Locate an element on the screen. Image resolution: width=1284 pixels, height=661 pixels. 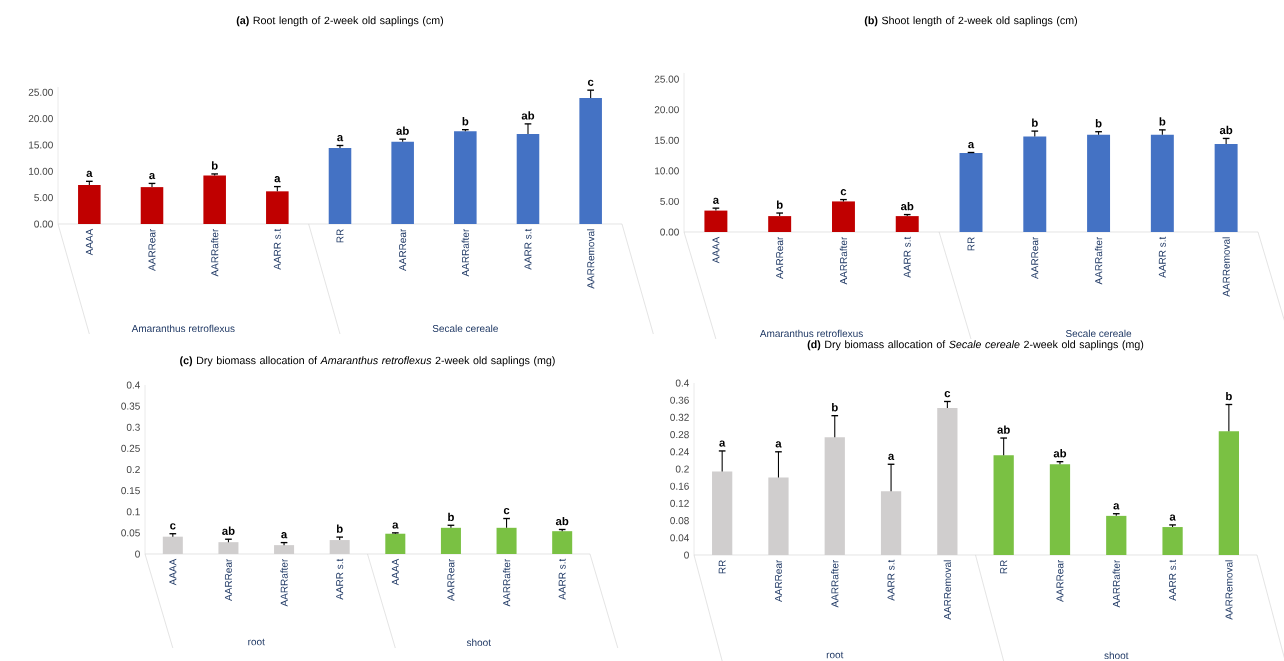
y-tick-label: 0.15 is located at coordinates (130, 491).